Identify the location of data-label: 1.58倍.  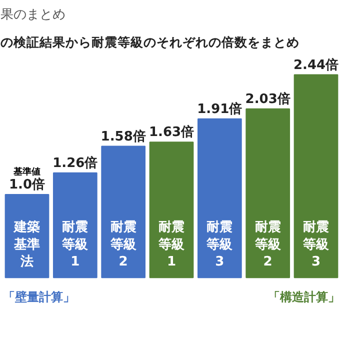
(123, 136).